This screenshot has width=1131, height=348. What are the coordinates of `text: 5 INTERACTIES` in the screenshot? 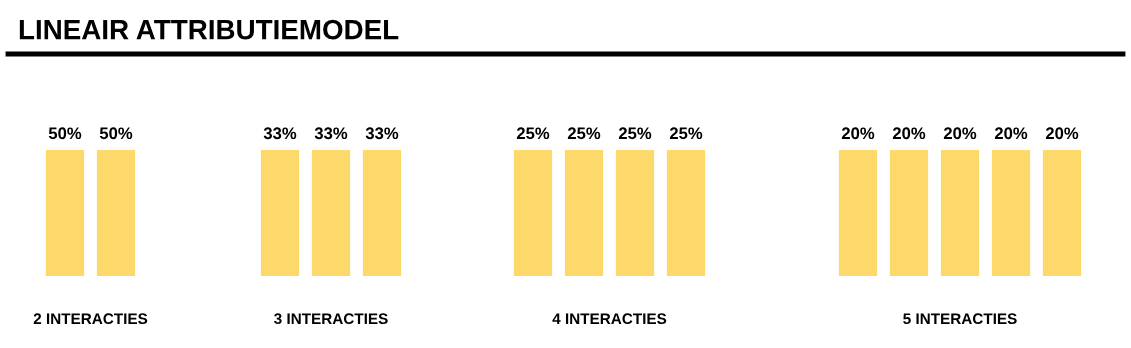 It's located at (960, 319).